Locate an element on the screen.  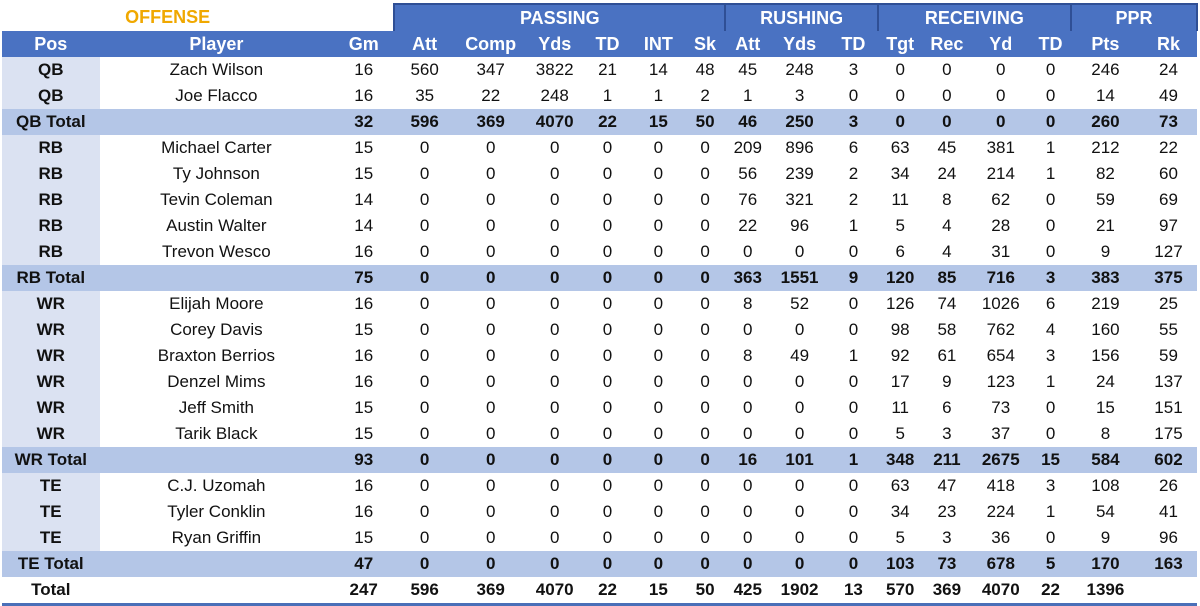
subtotal-row: WR Total 93 0 0 0 0 0 0 16 101 1 348 211 2675 15 584 602 is located at coordinates (599, 460).